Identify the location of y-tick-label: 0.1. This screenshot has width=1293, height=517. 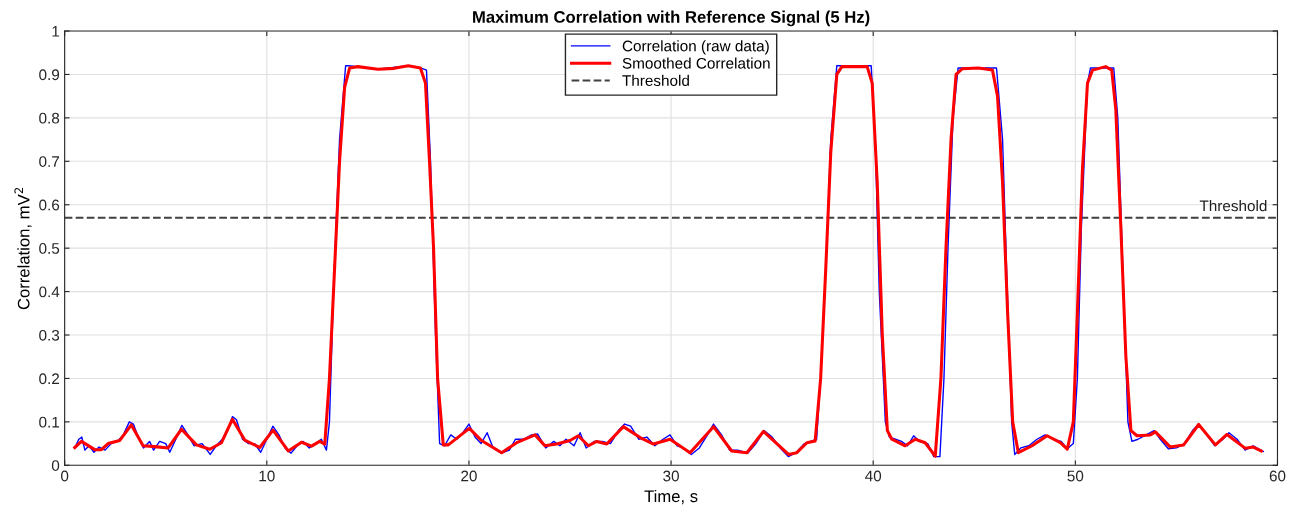
(49, 422).